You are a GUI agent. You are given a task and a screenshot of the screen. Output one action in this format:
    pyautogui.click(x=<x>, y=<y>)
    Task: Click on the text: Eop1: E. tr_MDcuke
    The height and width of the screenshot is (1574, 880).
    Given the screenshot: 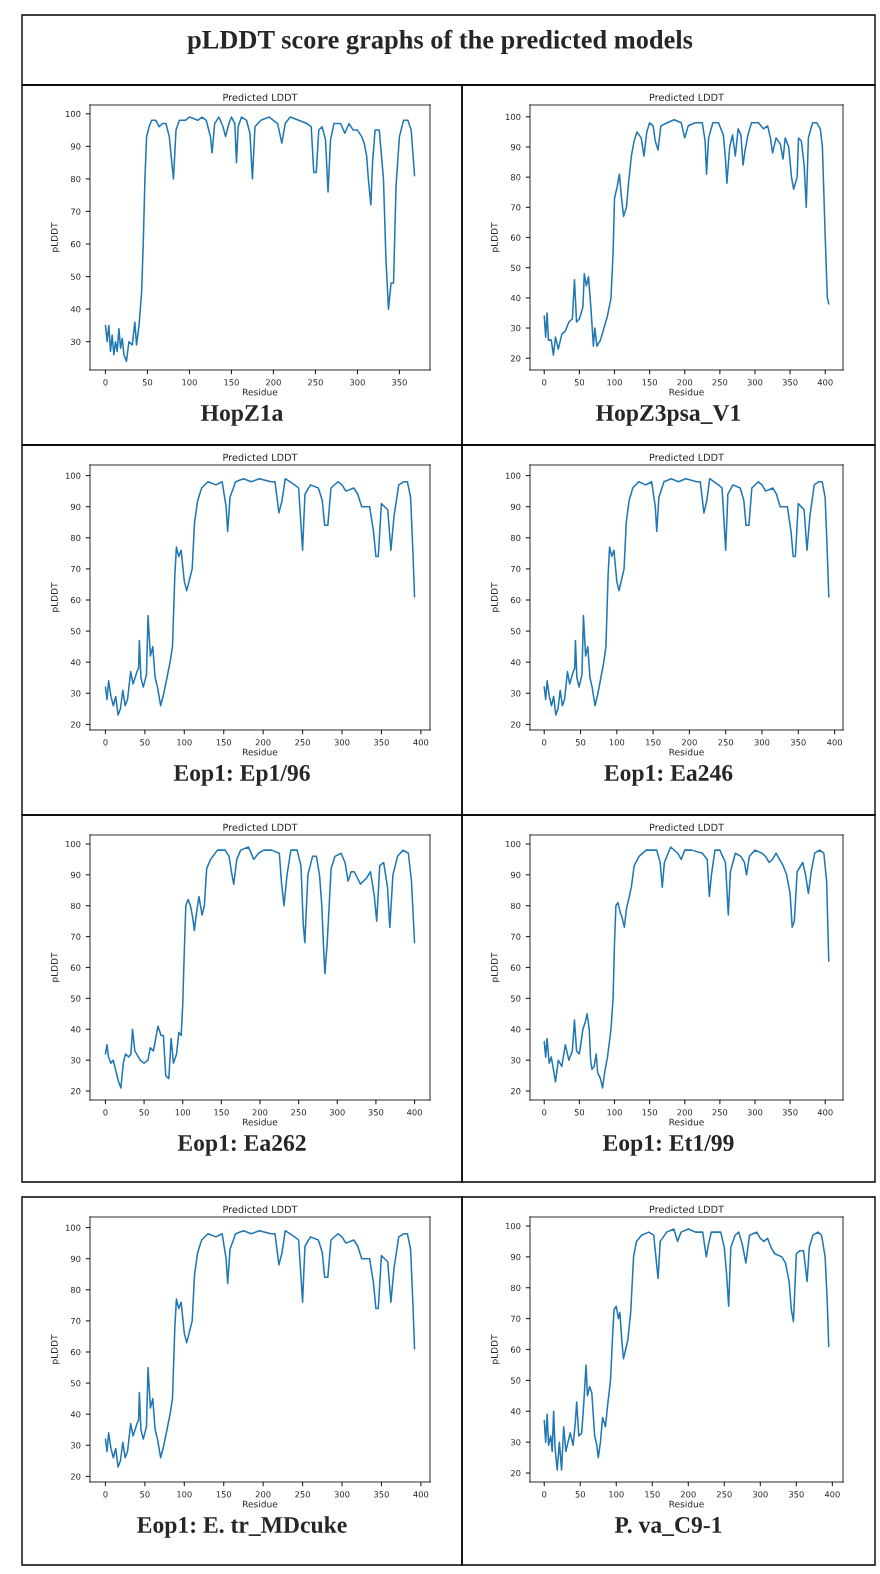 What is the action you would take?
    pyautogui.click(x=242, y=1527)
    